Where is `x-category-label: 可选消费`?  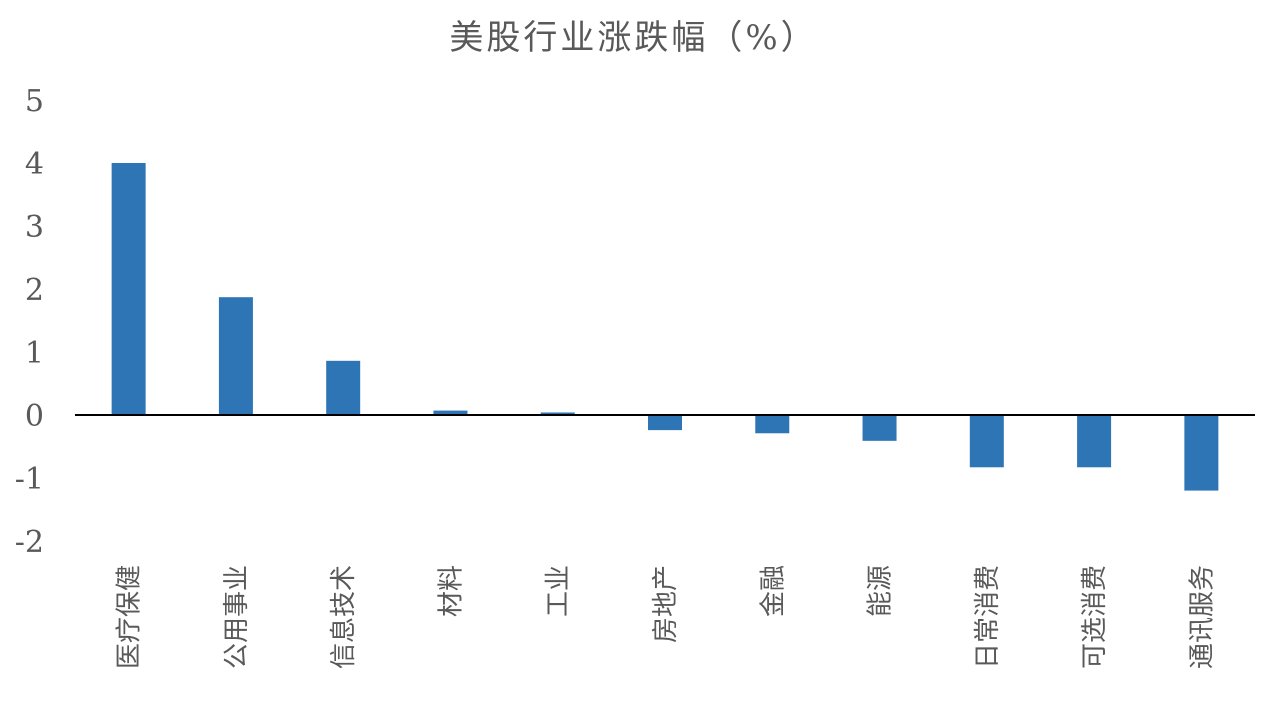
x-category-label: 可选消费 is located at coordinates (1095, 617).